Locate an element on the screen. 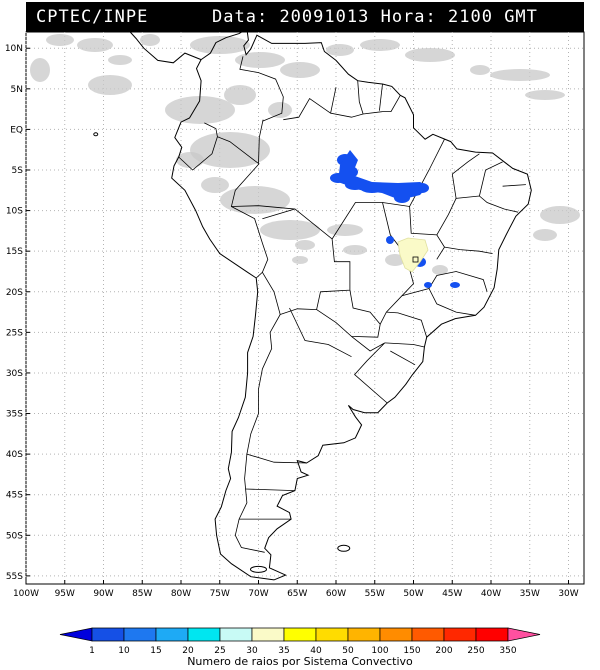 This screenshot has width=600, height=670. hour-label: Hora: is located at coordinates (408, 17).